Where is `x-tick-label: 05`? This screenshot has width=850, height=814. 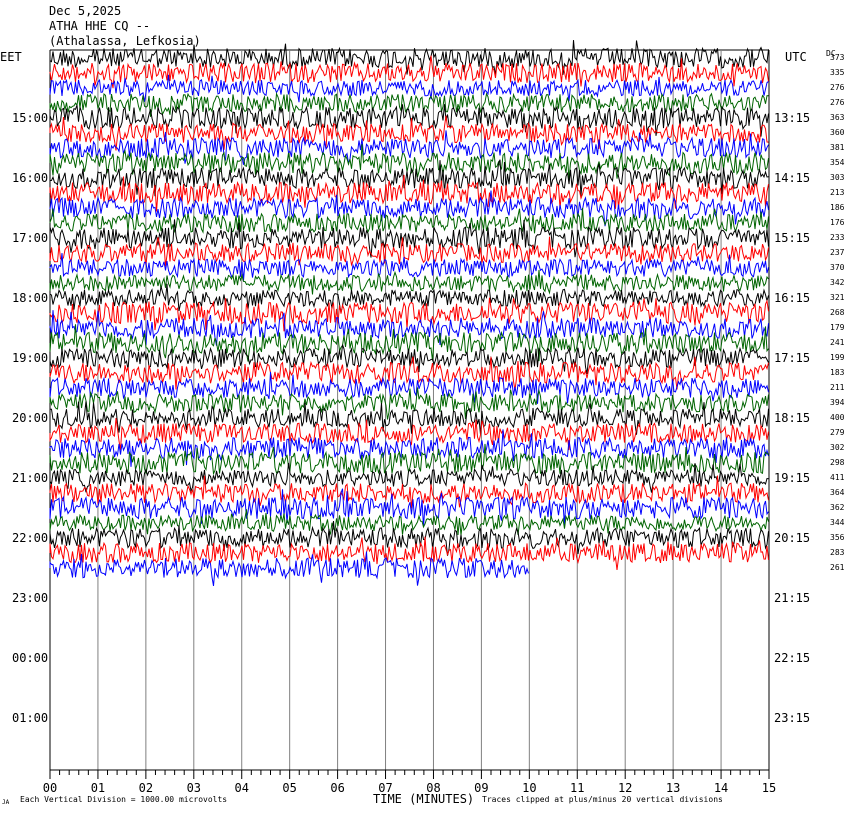 x-tick-label: 05 is located at coordinates (289, 788).